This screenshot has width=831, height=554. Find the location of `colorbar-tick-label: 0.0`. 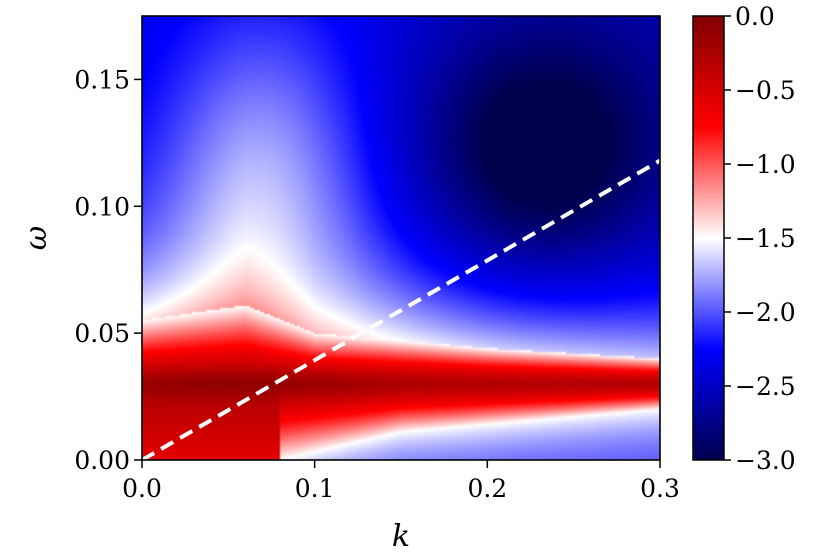

colorbar-tick-label: 0.0 is located at coordinates (755, 16).